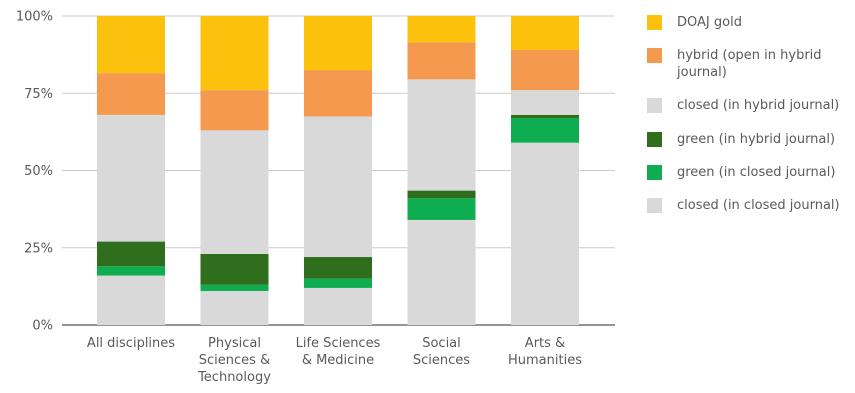 This screenshot has height=393, width=855. I want to click on y-tick-label: 100%, so click(34, 17).